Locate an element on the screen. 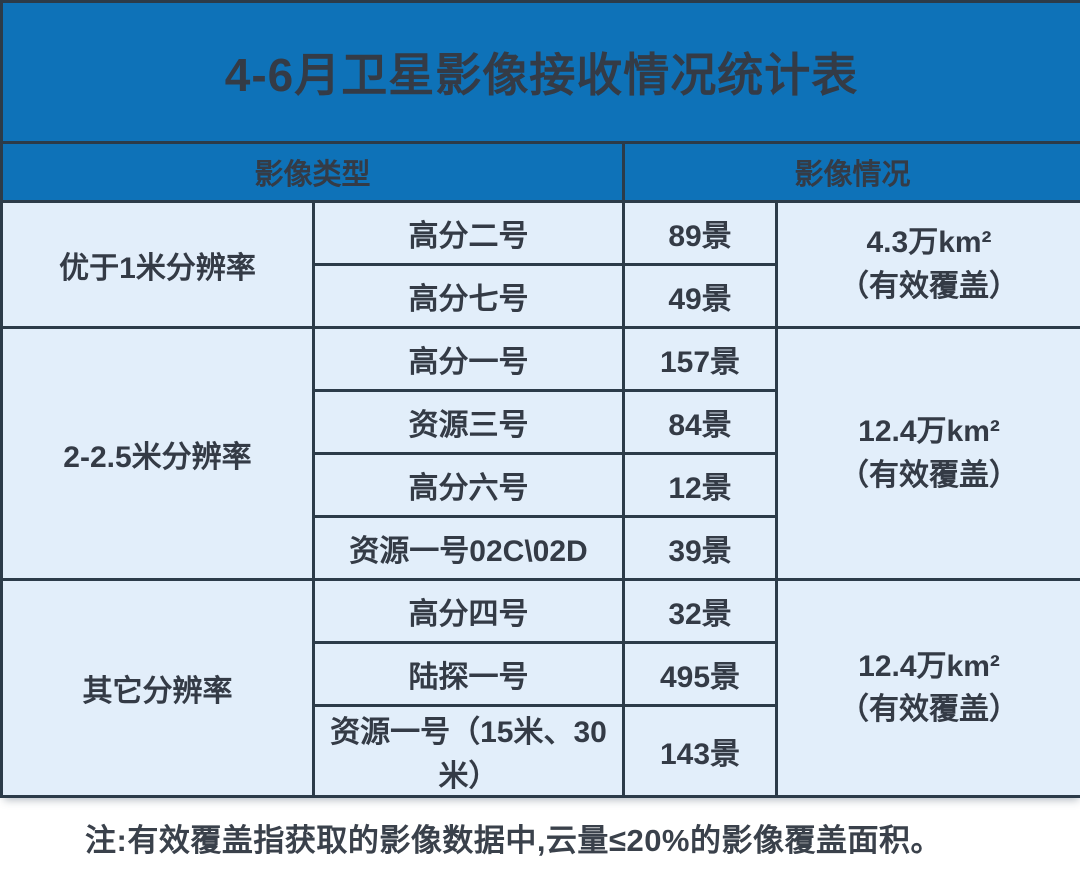 The height and width of the screenshot is (872, 1080). satellite-name-cell: 资源一号（15米、30米） is located at coordinates (468, 751).